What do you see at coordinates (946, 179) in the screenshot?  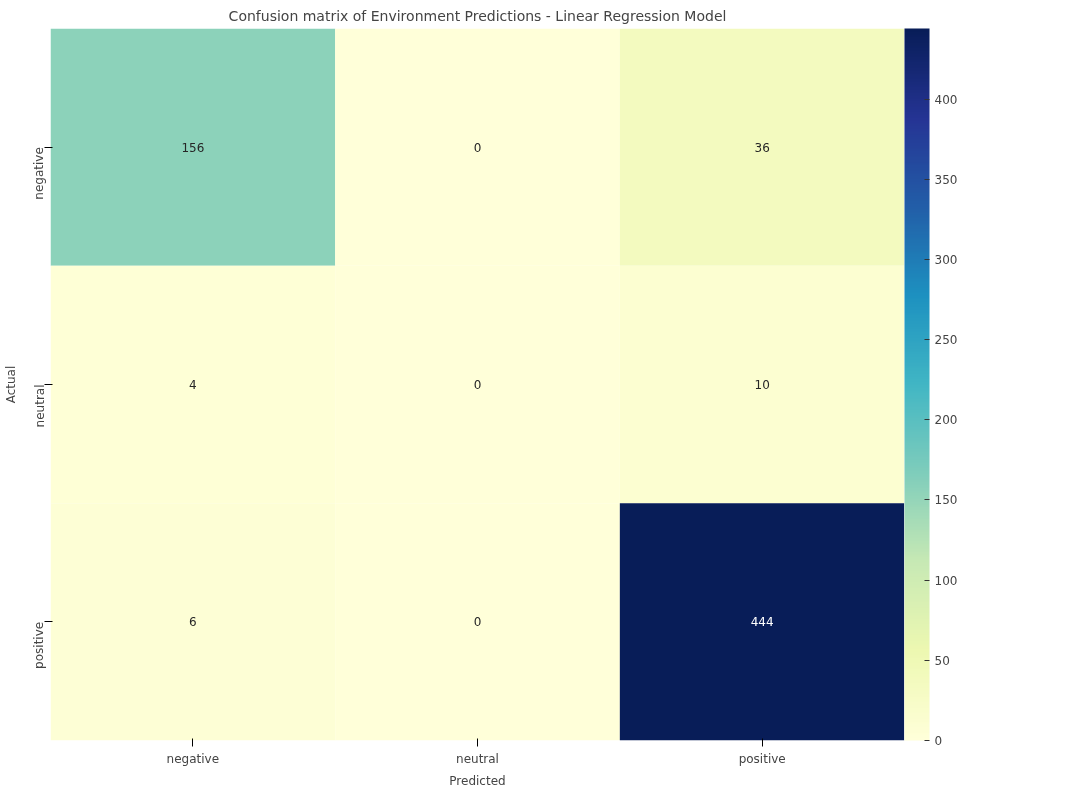 I see `color-bar-label: 350` at bounding box center [946, 179].